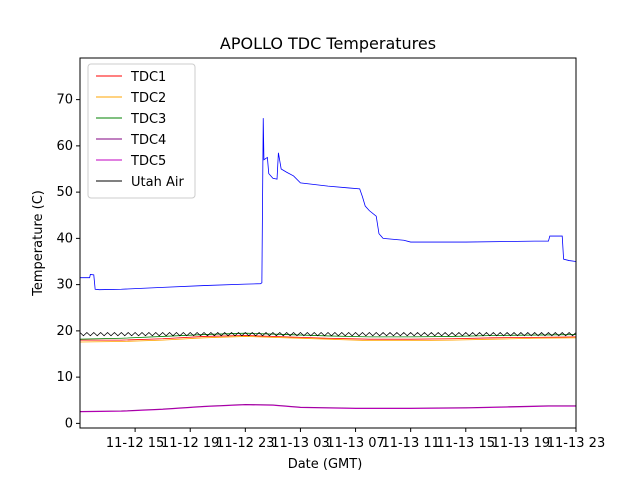 Image resolution: width=640 pixels, height=485 pixels. What do you see at coordinates (64, 238) in the screenshot?
I see `y-tick-label: 40` at bounding box center [64, 238].